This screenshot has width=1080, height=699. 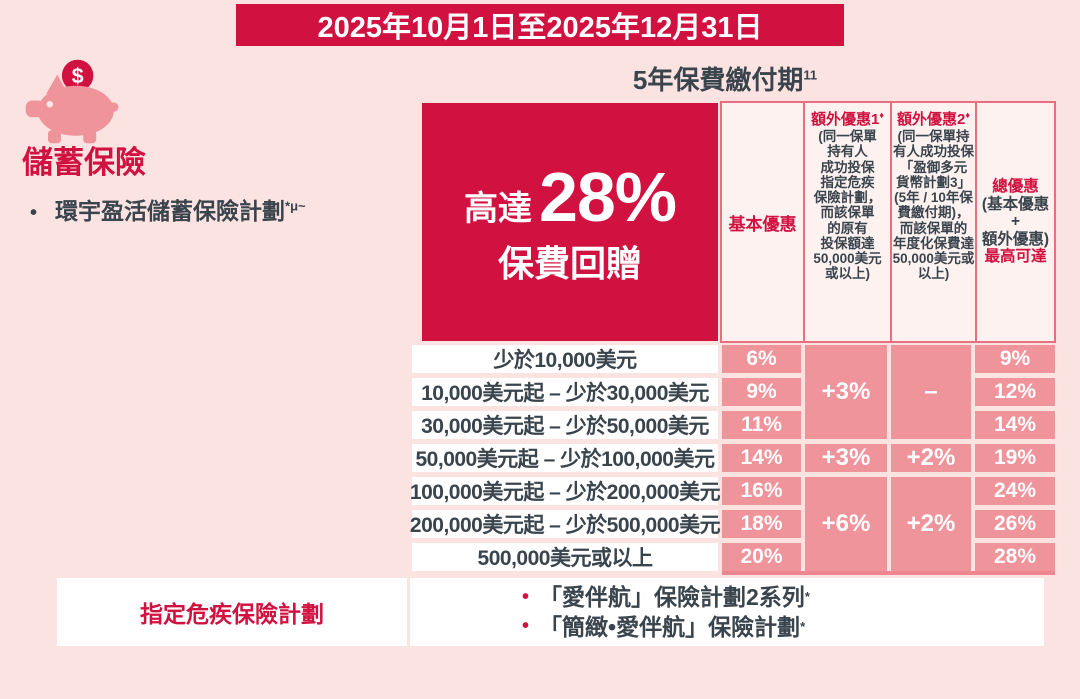 I want to click on plan-name: 環宇盈活儲蓄保險計劃, so click(x=170, y=211).